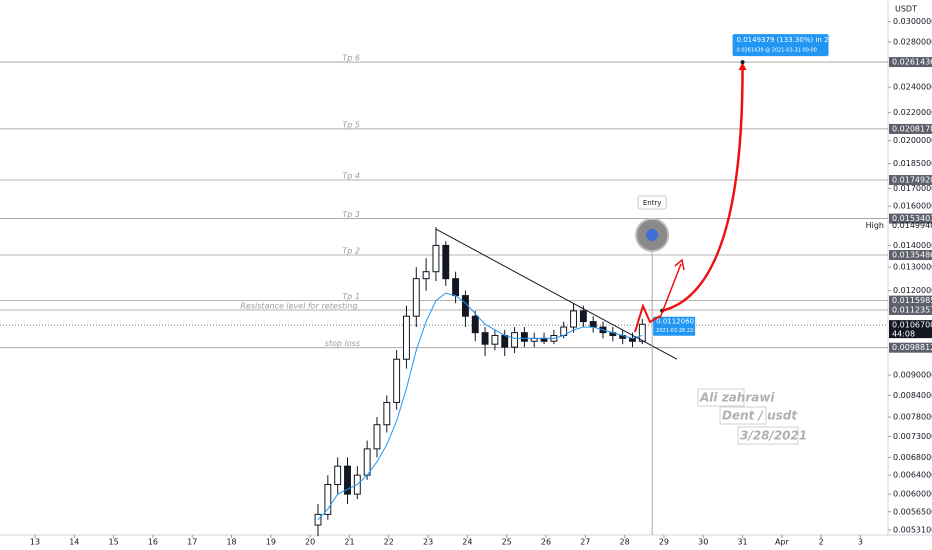 The height and width of the screenshot is (550, 932). What do you see at coordinates (777, 51) in the screenshot?
I see `projection-detail: 0.0261439 @ 2021-03-31 00:00` at bounding box center [777, 51].